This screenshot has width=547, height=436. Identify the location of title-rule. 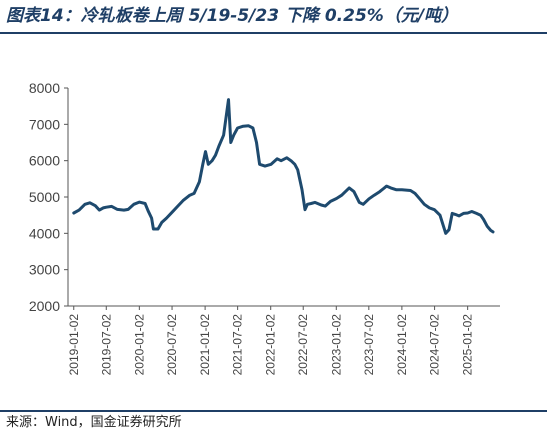
(273, 33).